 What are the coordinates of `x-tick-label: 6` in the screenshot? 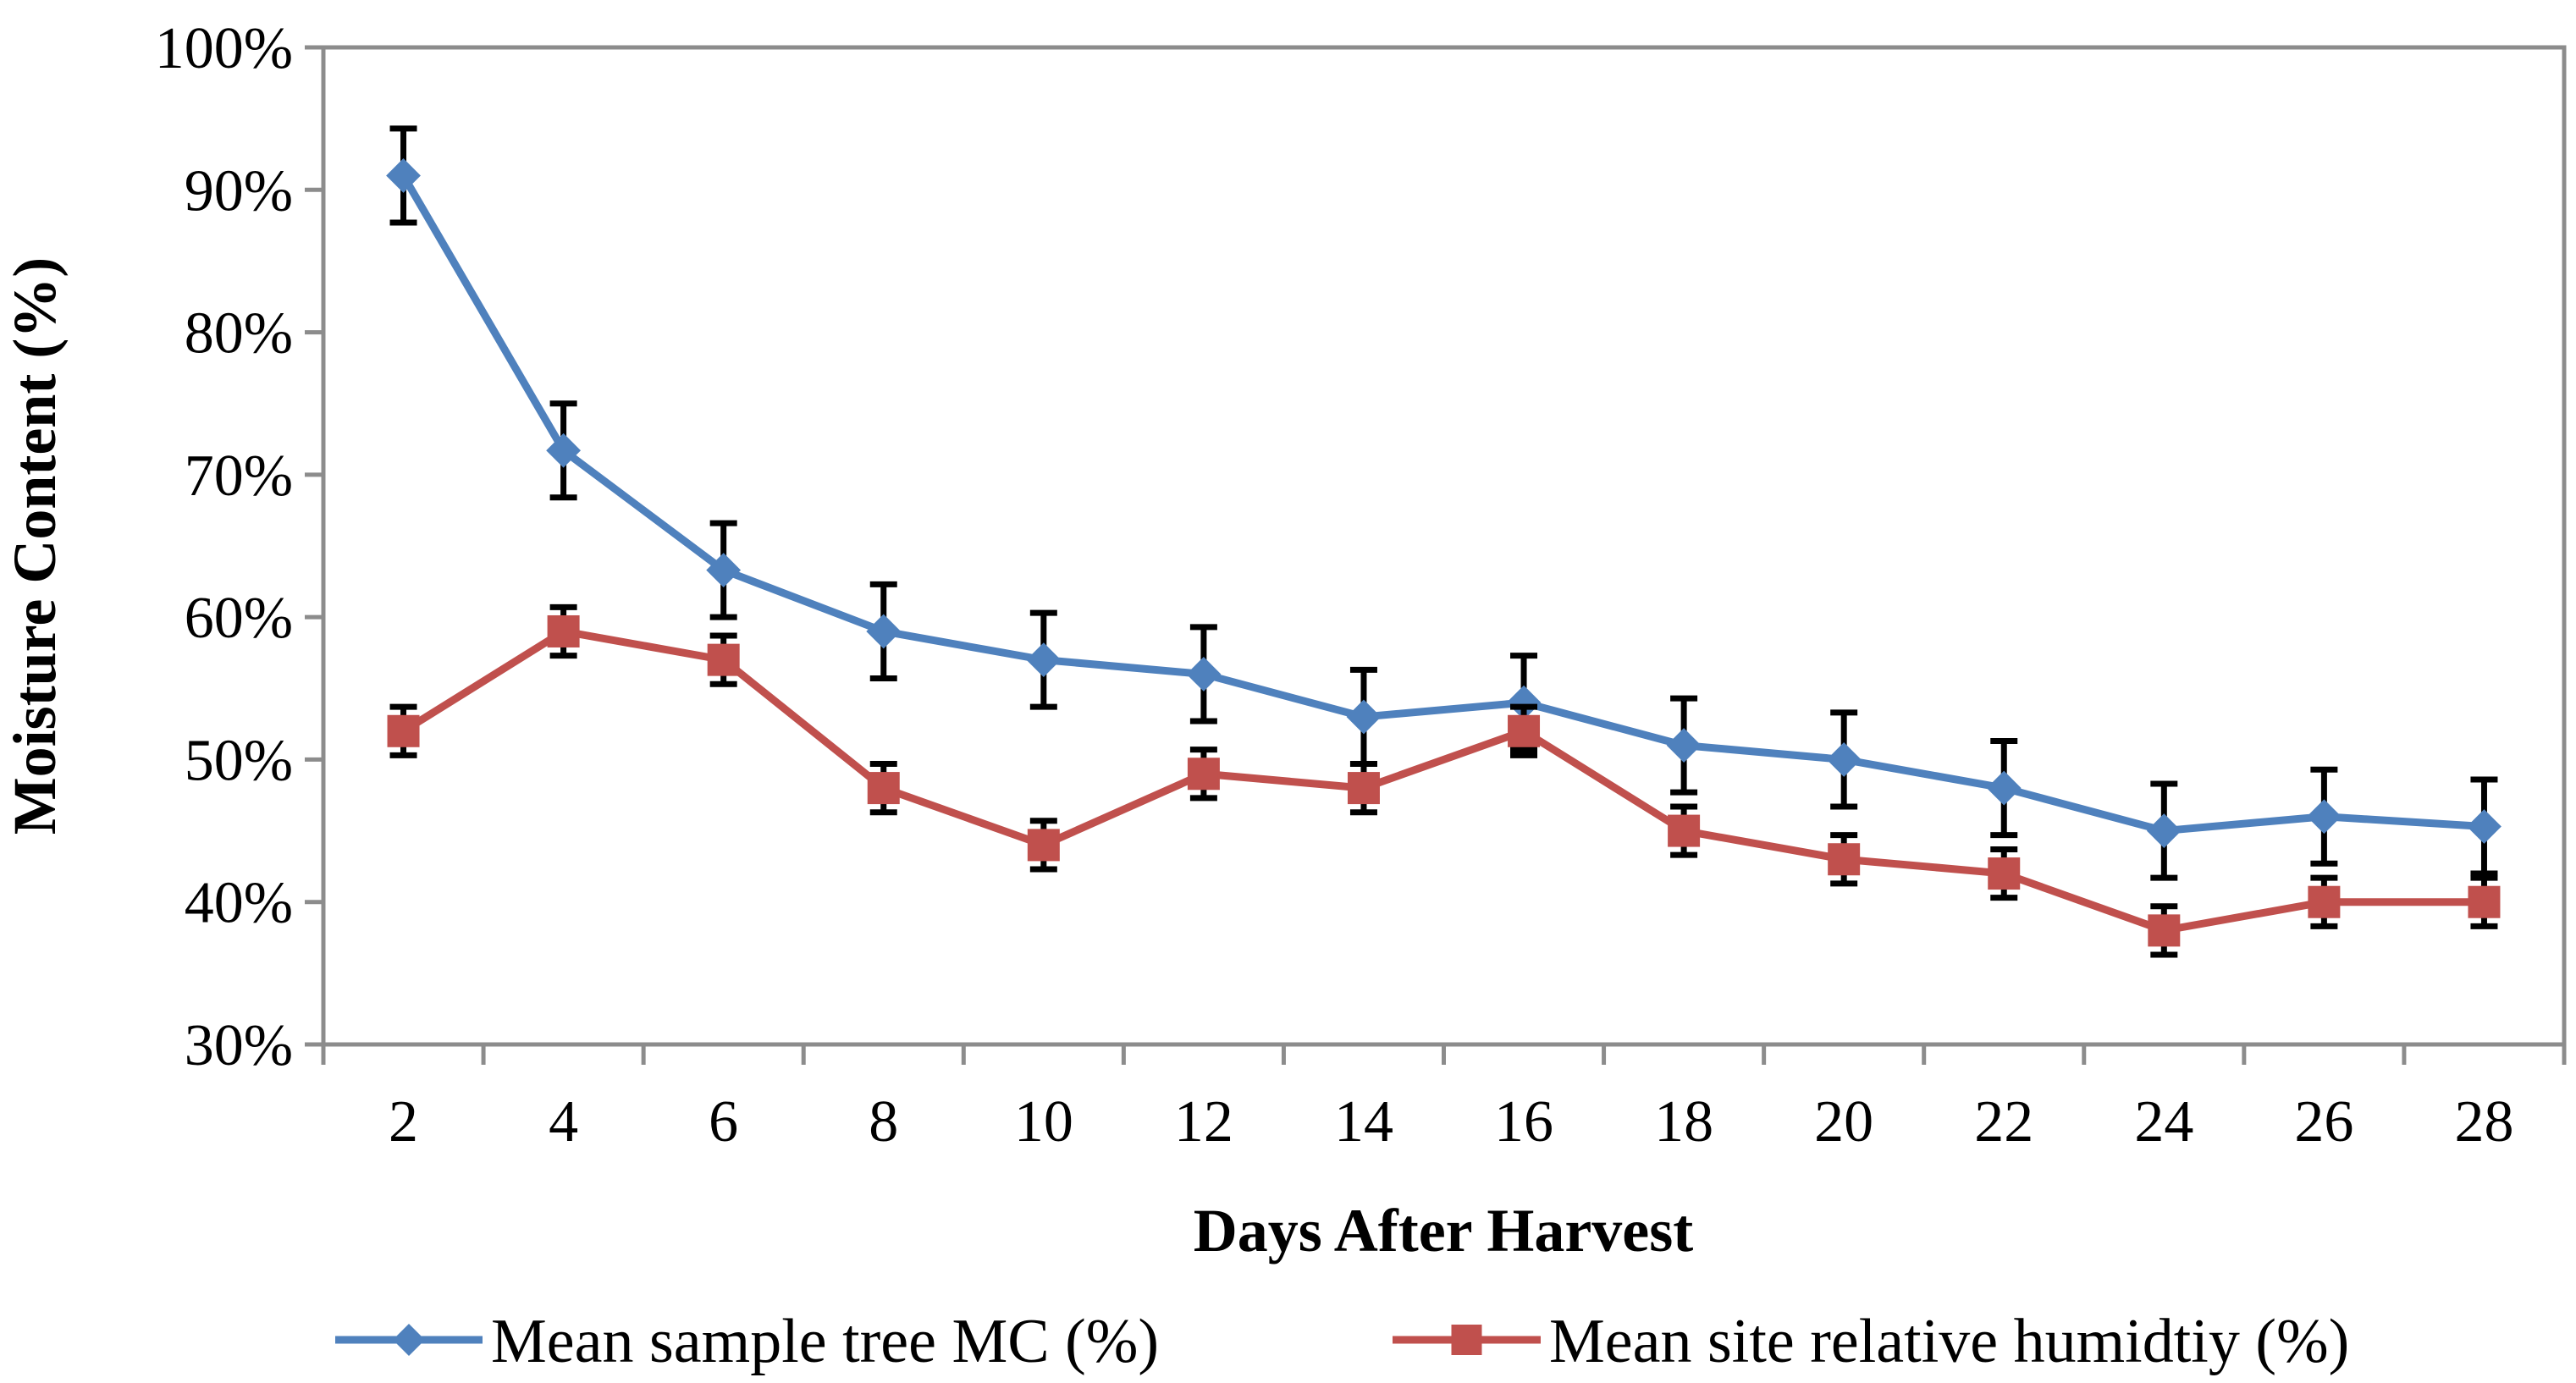 It's located at (724, 1121).